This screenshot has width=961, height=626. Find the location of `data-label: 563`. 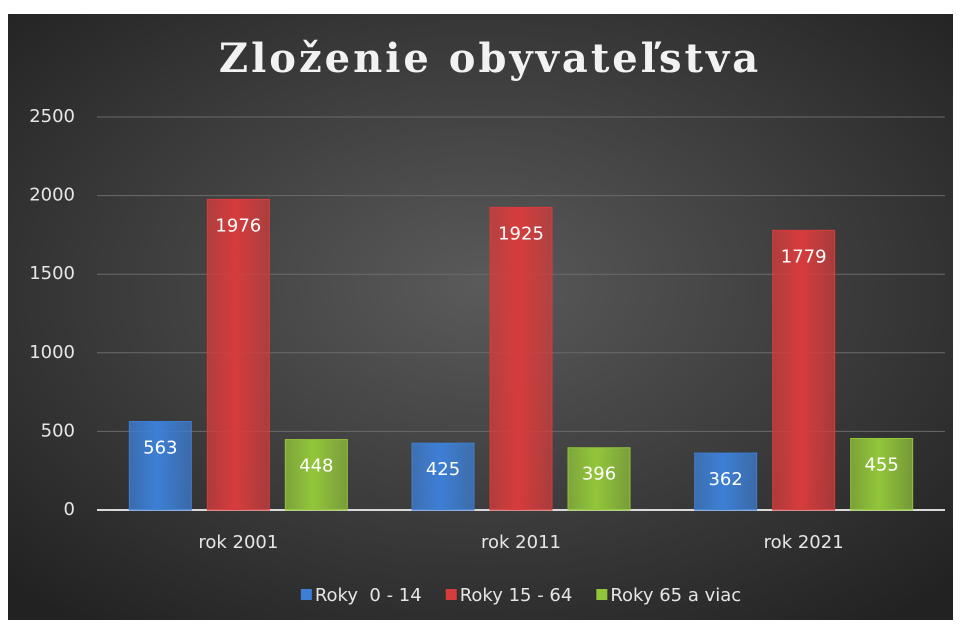

data-label: 563 is located at coordinates (160, 447).